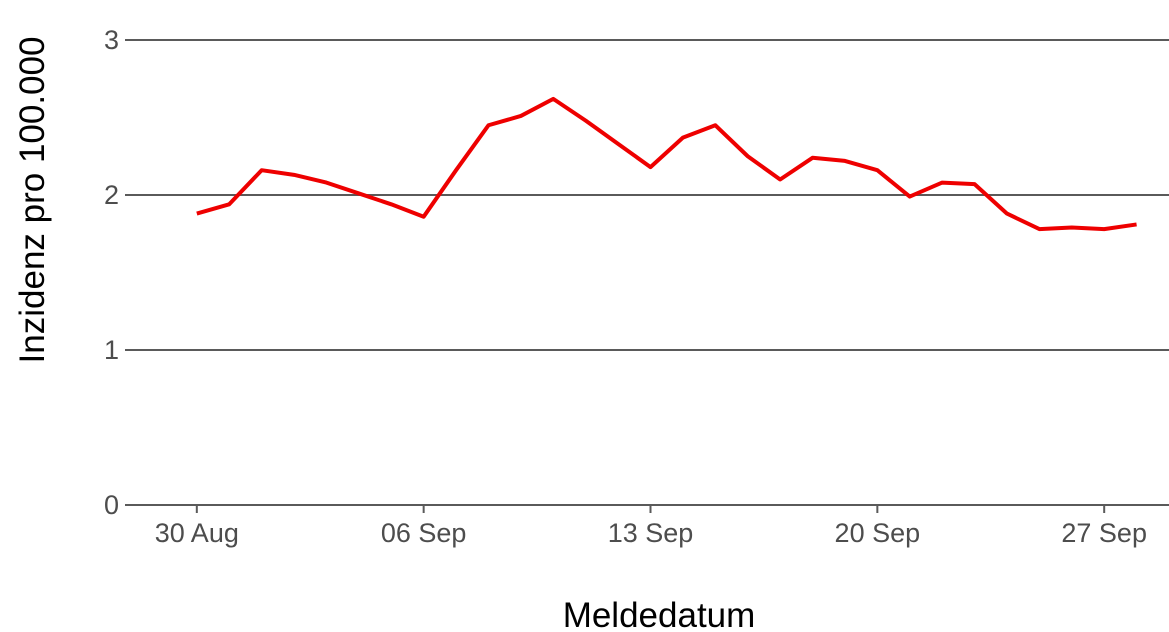  What do you see at coordinates (111, 40) in the screenshot?
I see `y-tick-label: 3` at bounding box center [111, 40].